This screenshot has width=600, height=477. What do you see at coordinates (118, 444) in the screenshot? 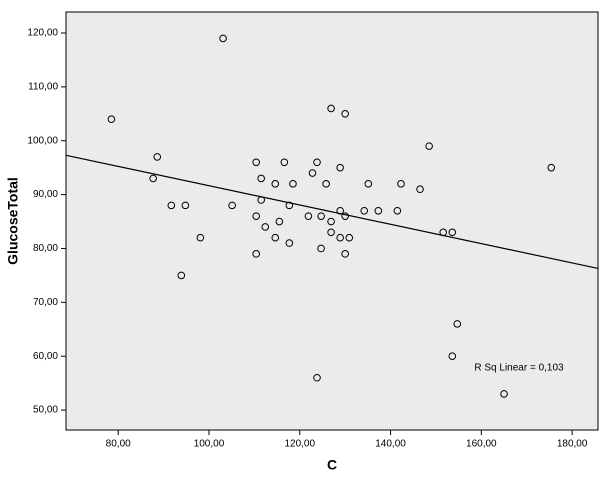
I see `x-tick-label: 80,00` at bounding box center [118, 444].